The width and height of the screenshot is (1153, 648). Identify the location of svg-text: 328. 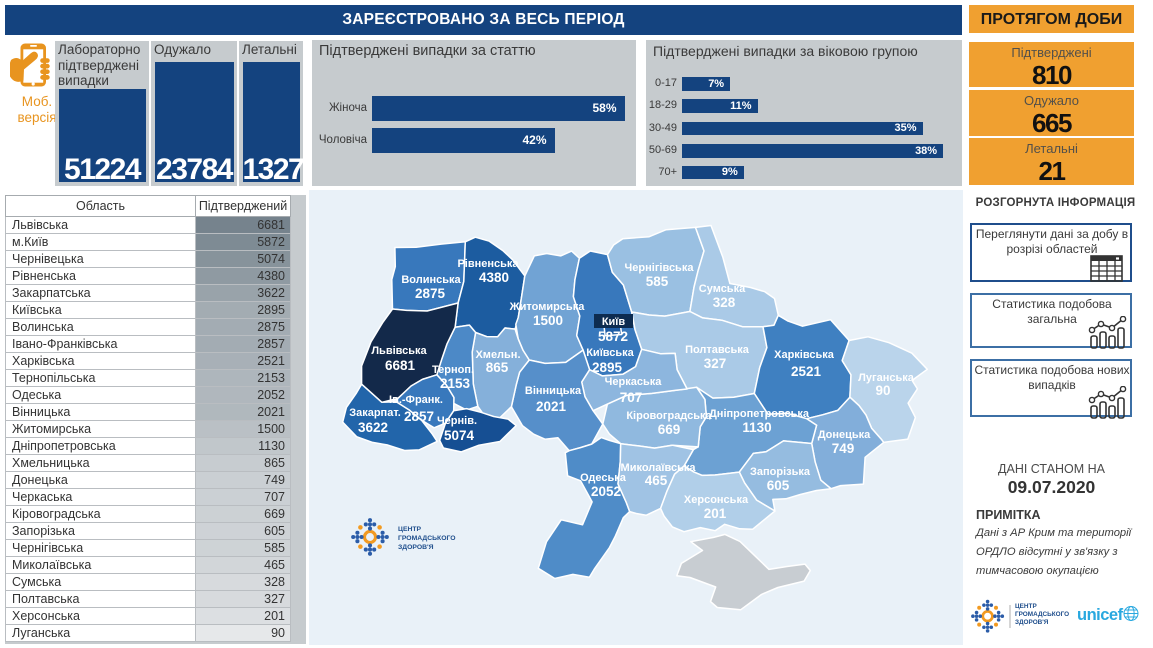
(724, 302).